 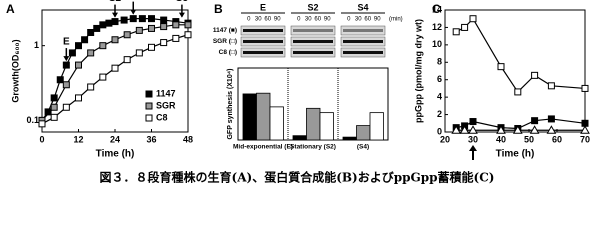 What do you see at coordinates (151, 139) in the screenshot?
I see `x-tick-label: 36` at bounding box center [151, 139].